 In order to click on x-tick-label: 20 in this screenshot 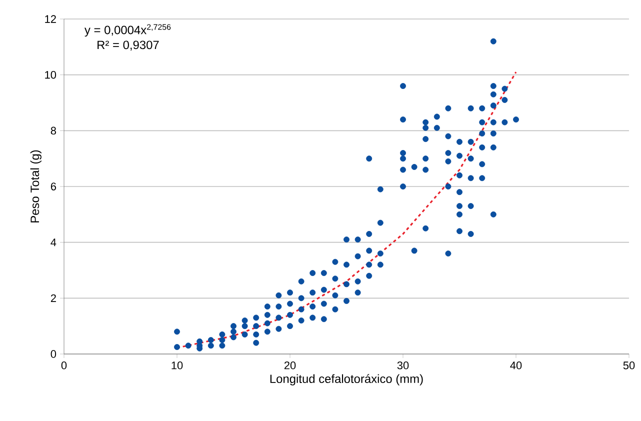, I will do `click(290, 366)`.